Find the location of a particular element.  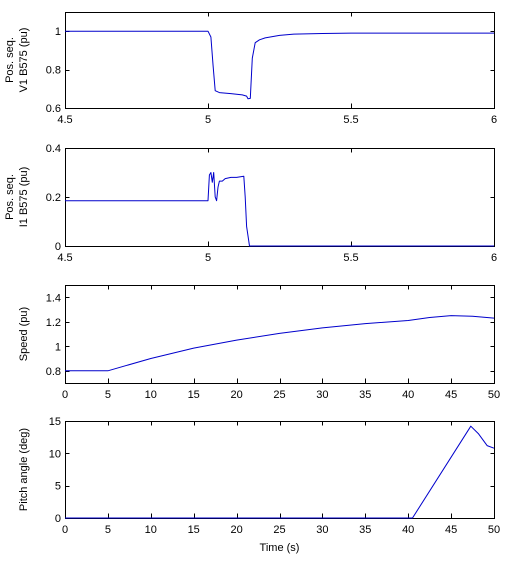

y-tick-label: 5 is located at coordinates (58, 487).